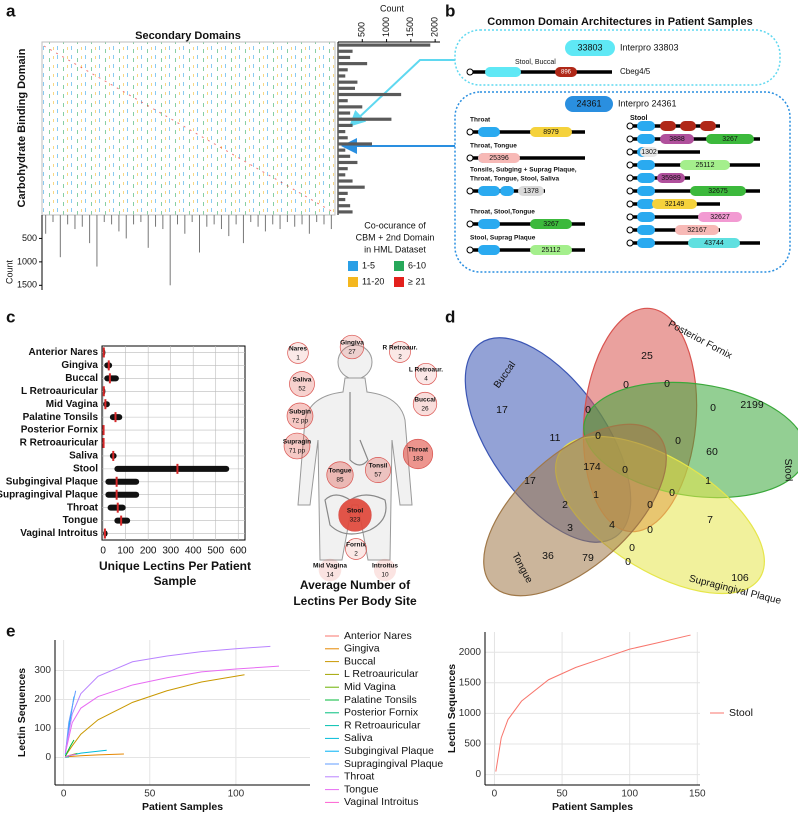 This screenshot has height=823, width=798. What do you see at coordinates (389, 751) in the screenshot?
I see `legend-label: Subgingival Plaque` at bounding box center [389, 751].